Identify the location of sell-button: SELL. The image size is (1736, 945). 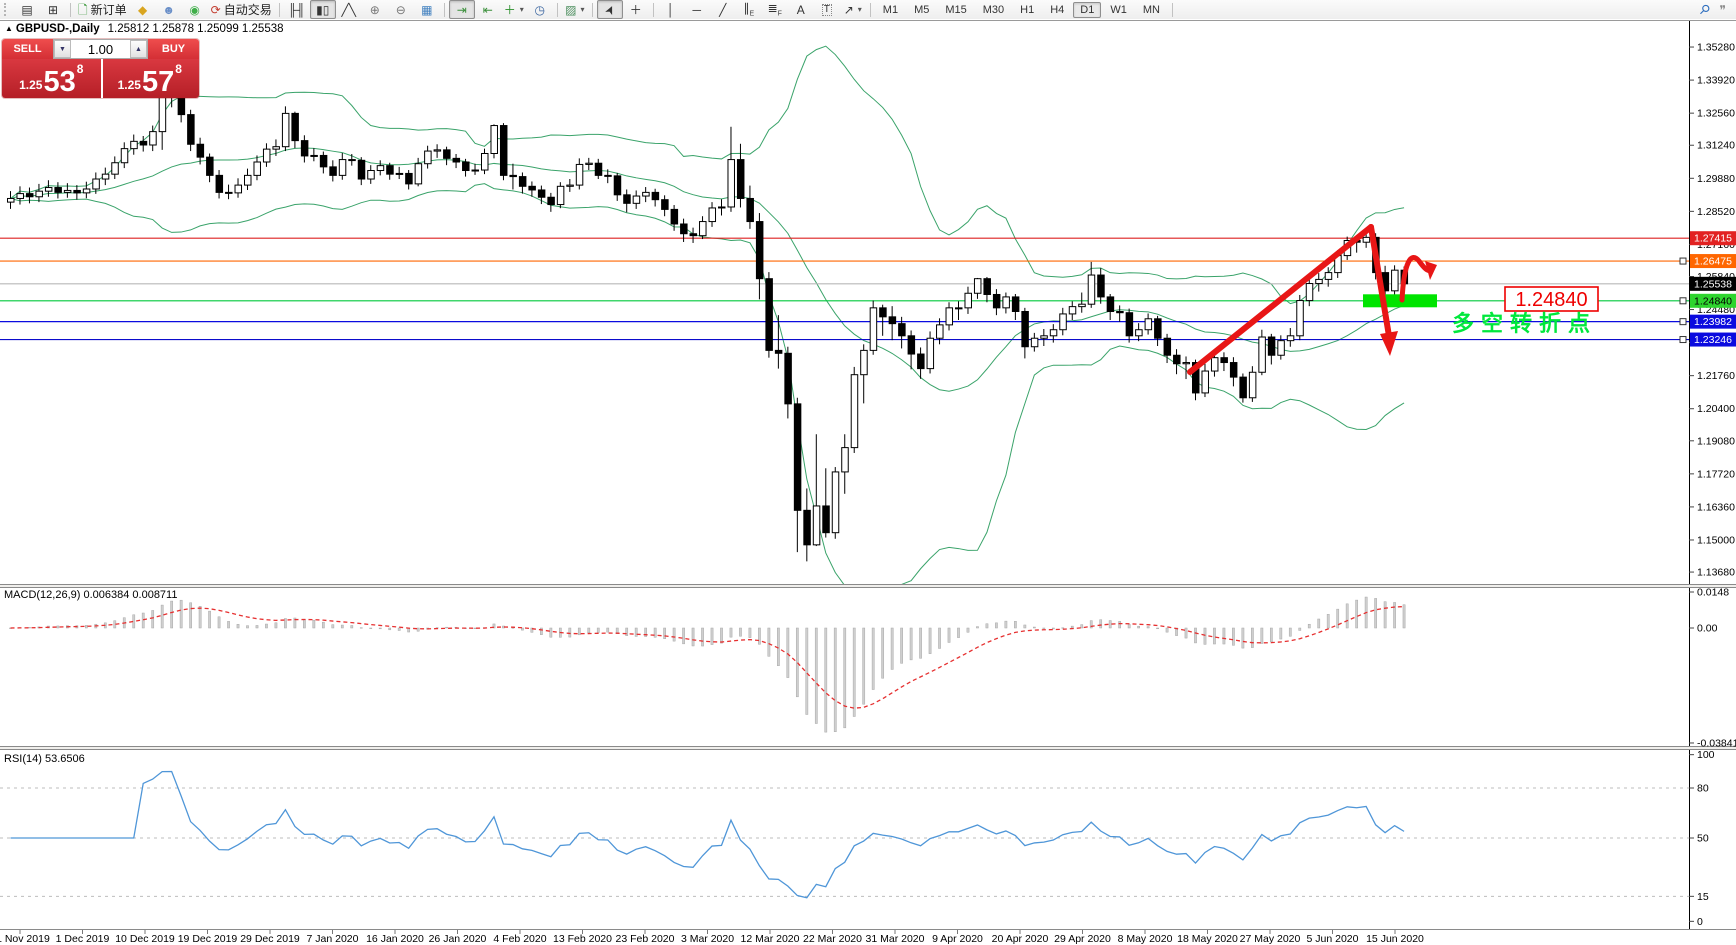
(27, 49).